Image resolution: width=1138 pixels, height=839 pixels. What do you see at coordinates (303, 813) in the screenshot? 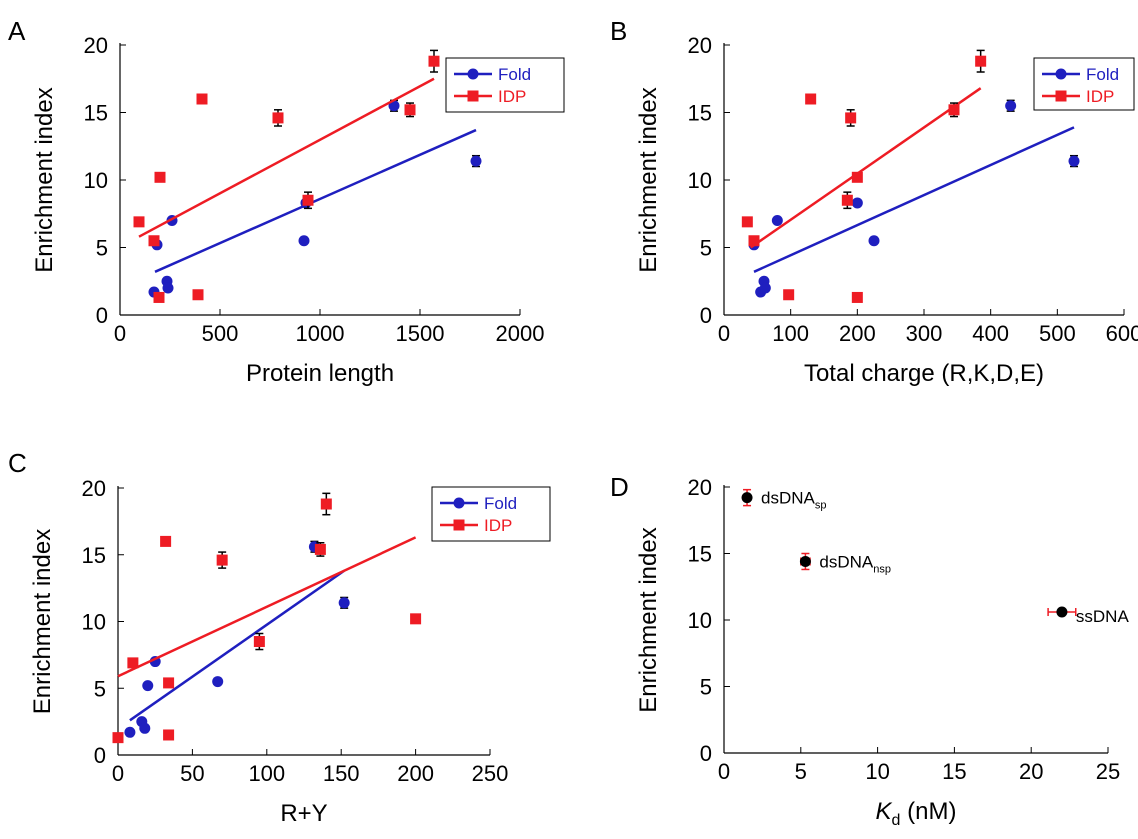
I see `x-axis-title: R+Y` at bounding box center [303, 813].